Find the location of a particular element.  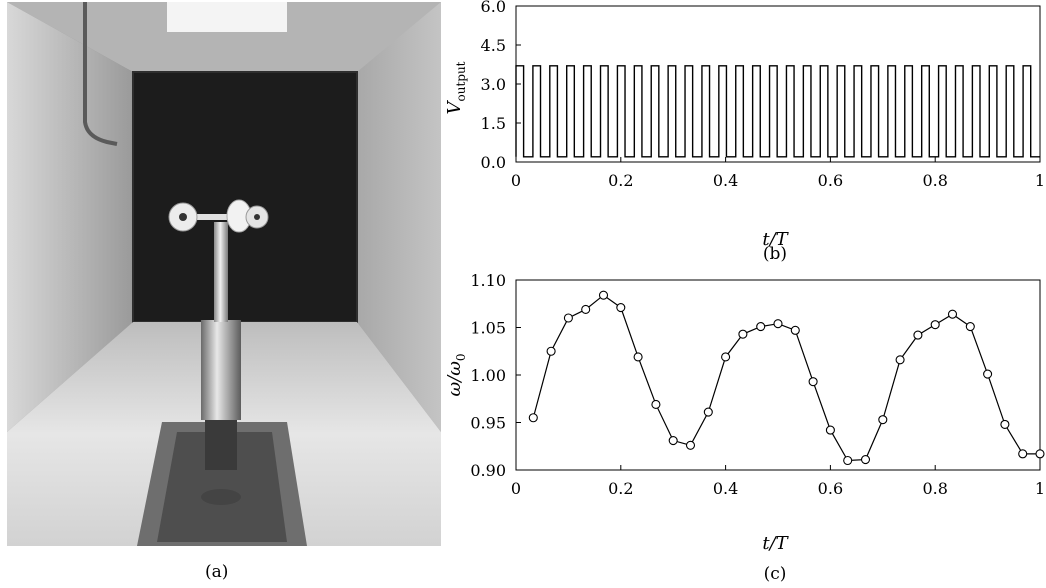

chart-b-ylabel: Voutput is located at coordinates (456, 87).